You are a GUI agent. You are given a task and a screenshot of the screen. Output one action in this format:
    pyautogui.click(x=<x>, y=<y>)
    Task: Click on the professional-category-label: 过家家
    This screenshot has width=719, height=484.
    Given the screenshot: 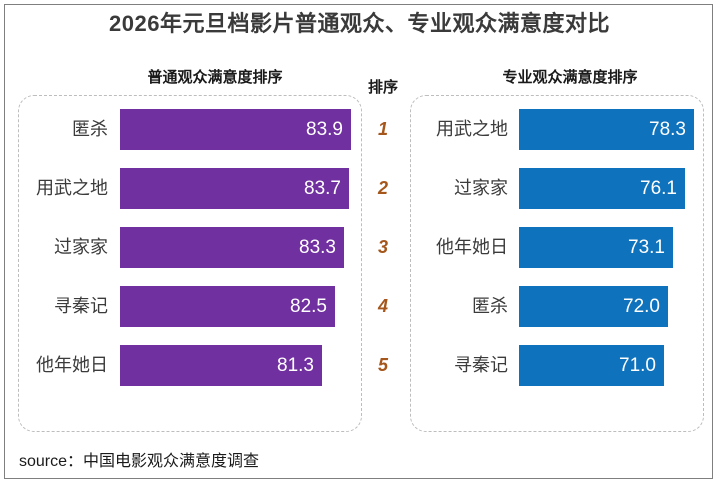 What is the action you would take?
    pyautogui.click(x=481, y=188)
    